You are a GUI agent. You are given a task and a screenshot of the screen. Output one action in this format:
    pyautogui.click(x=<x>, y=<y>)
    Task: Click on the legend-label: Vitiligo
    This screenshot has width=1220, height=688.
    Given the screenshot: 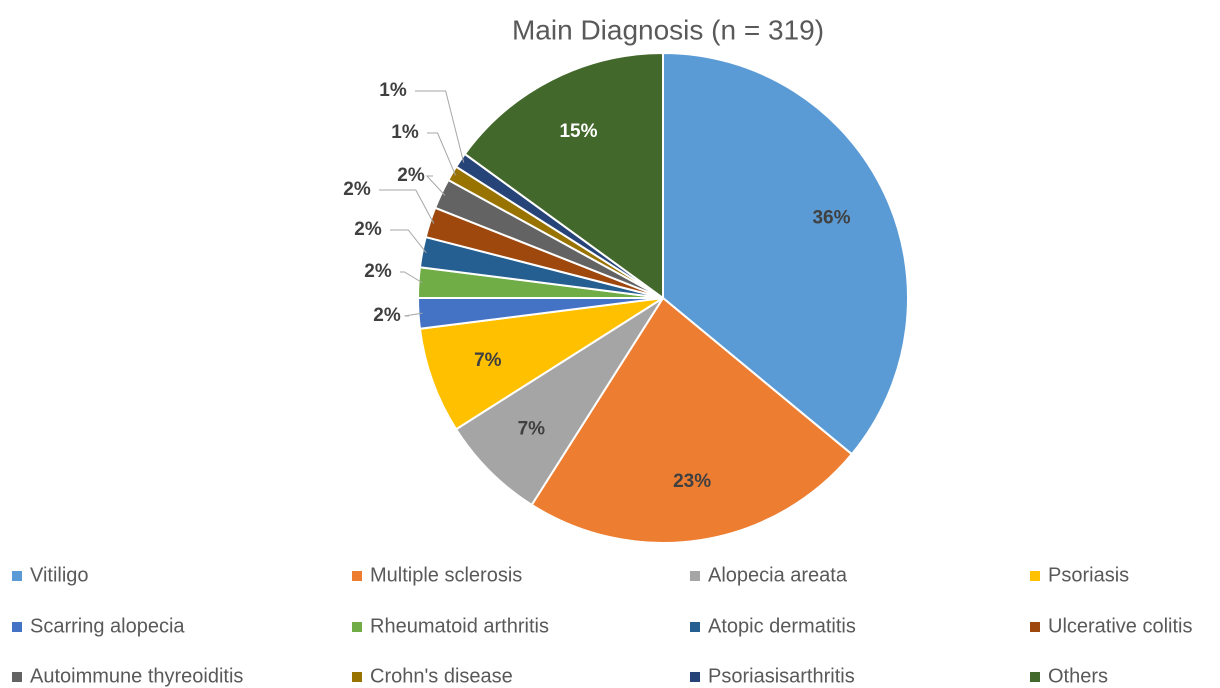 What is the action you would take?
    pyautogui.click(x=59, y=575)
    